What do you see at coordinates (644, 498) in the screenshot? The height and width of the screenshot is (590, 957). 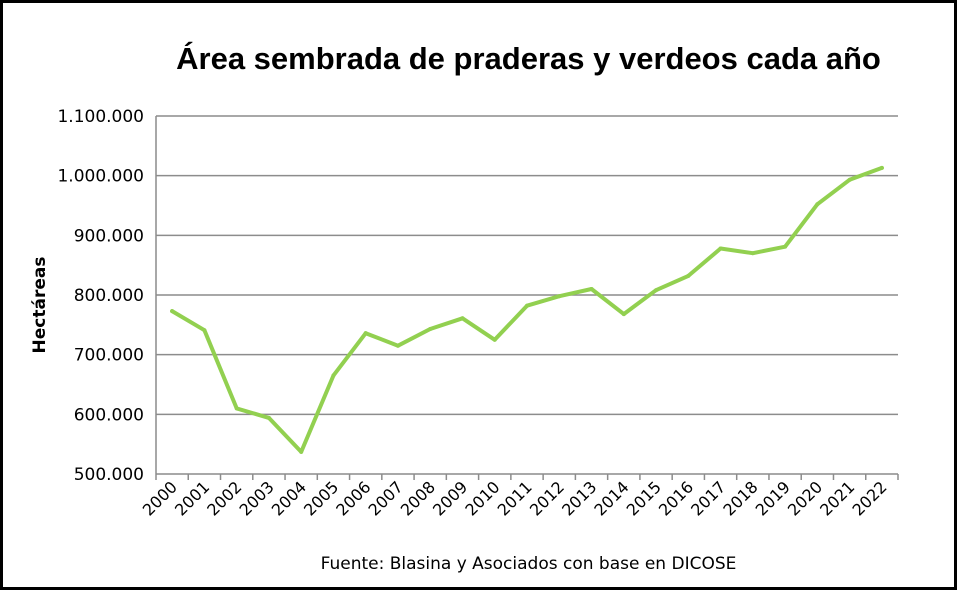 I see `x-tick-label: 2015` at bounding box center [644, 498].